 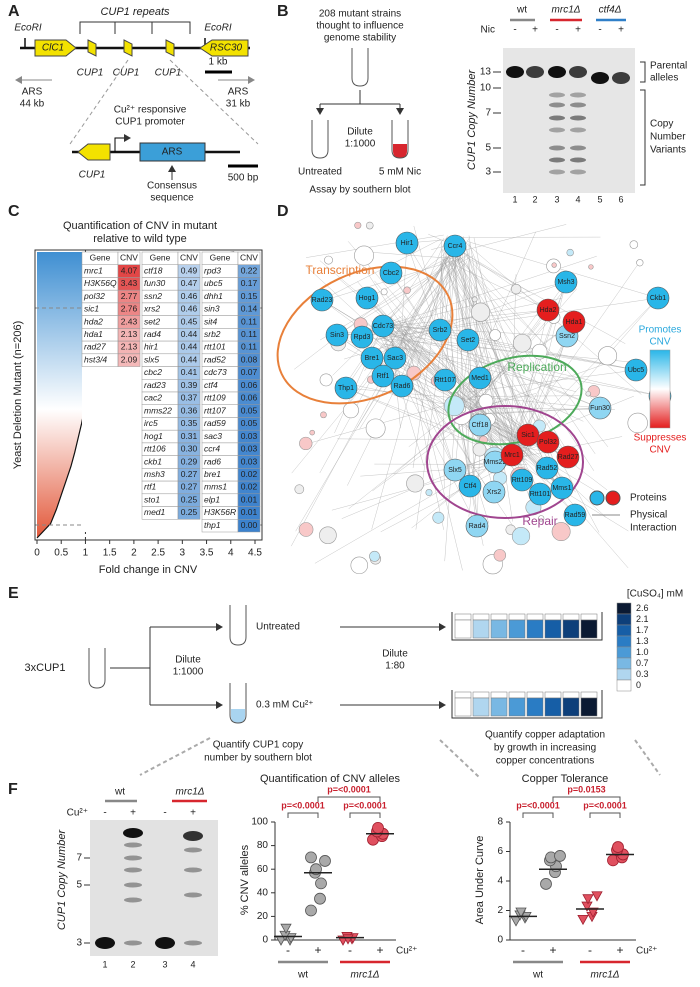 What do you see at coordinates (189, 449) in the screenshot?
I see `cnv-value: 0.30` at bounding box center [189, 449].